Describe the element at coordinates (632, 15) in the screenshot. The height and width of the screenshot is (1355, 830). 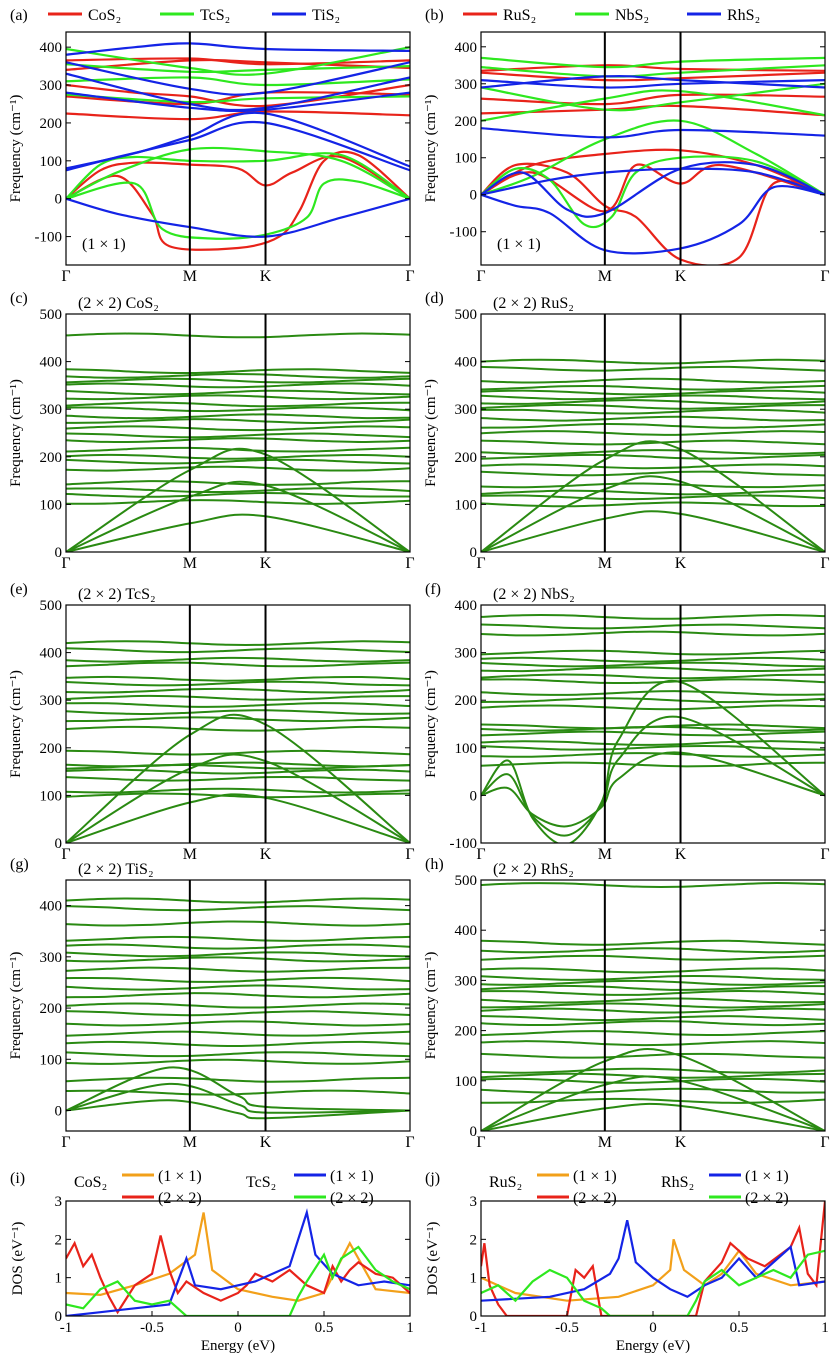
I see `legend-label: NbS₂` at that location.